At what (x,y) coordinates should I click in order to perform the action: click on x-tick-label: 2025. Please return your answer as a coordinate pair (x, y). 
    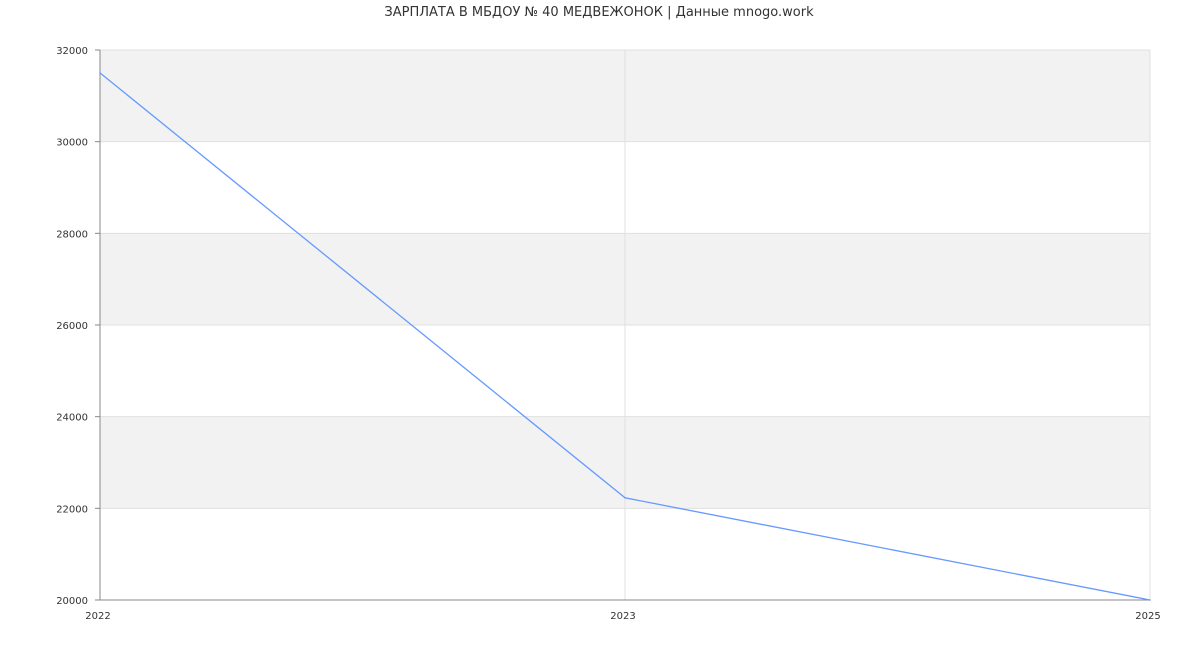
    Looking at the image, I should click on (1147, 616).